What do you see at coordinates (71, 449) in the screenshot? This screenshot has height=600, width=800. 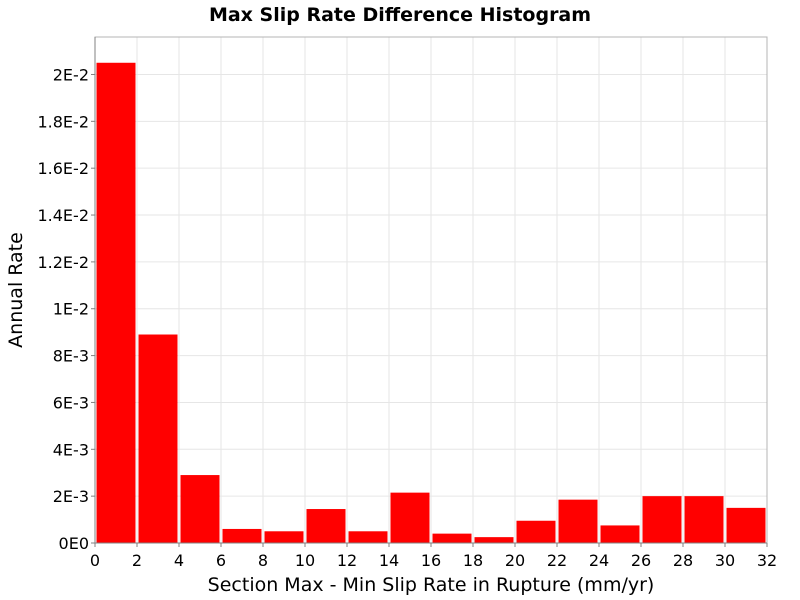 I see `y-tick-label: 4E-3` at bounding box center [71, 449].